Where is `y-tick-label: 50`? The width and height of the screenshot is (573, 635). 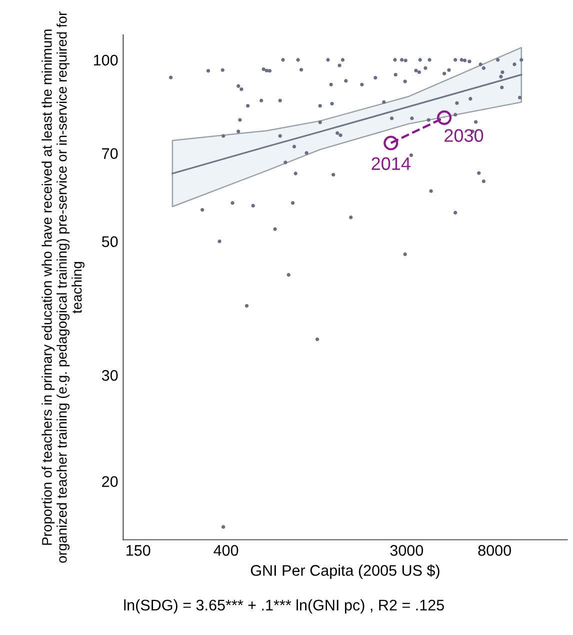 y-tick-label: 50 is located at coordinates (110, 242).